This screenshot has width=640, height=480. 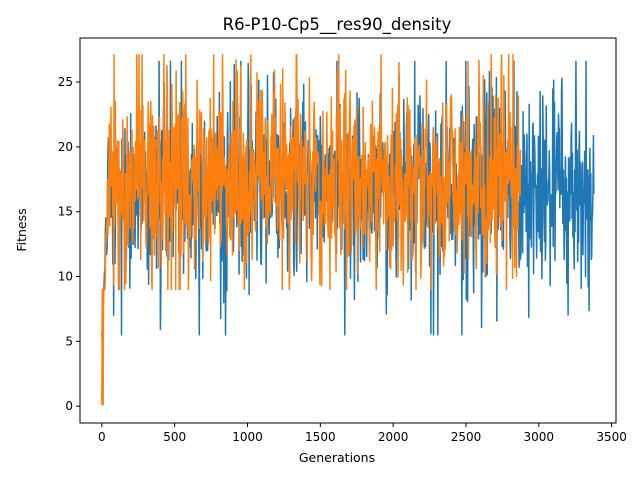 What do you see at coordinates (102, 437) in the screenshot?
I see `x-tick-label: 0` at bounding box center [102, 437].